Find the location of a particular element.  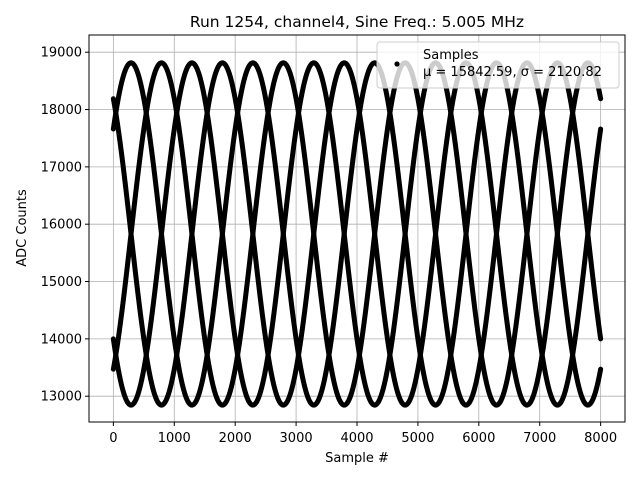

y-tick-label: 16000 is located at coordinates (61, 225).